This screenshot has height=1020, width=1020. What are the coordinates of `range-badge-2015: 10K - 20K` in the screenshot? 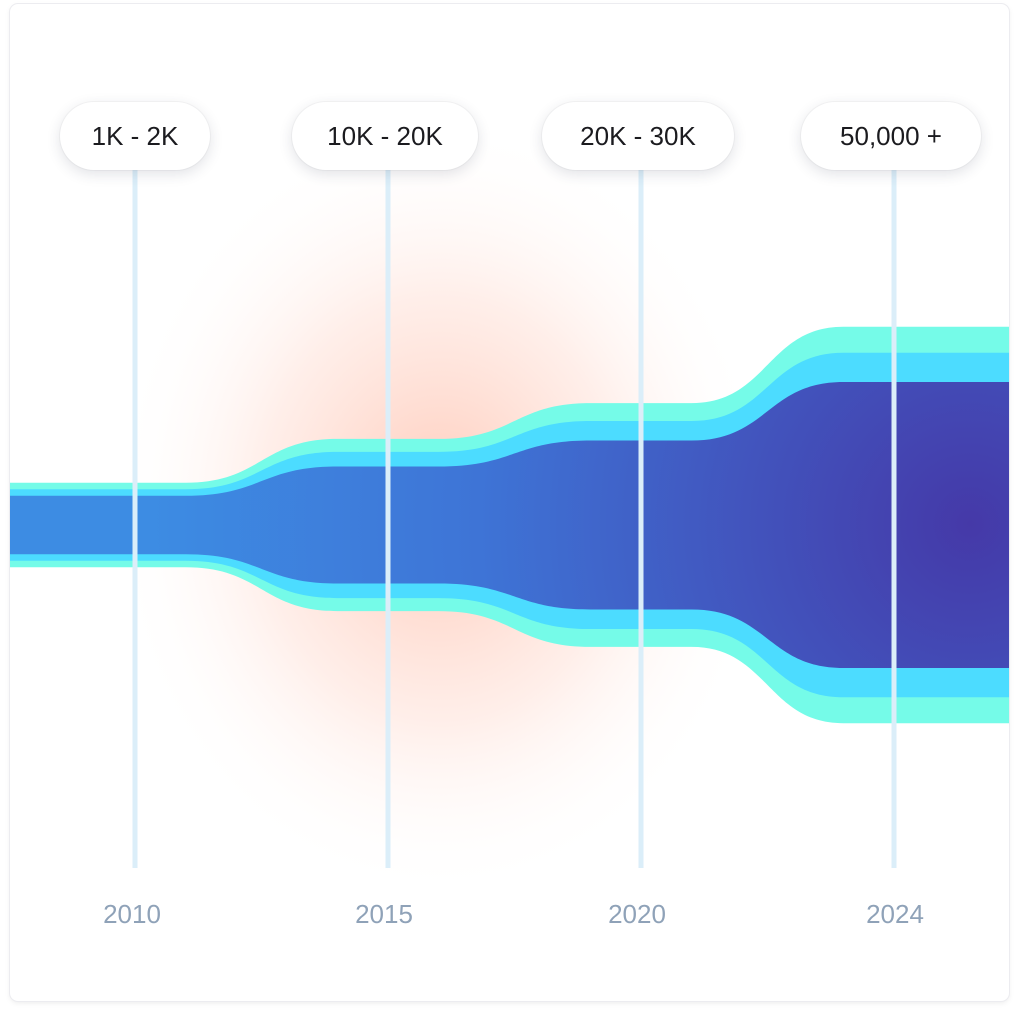 It's located at (385, 136).